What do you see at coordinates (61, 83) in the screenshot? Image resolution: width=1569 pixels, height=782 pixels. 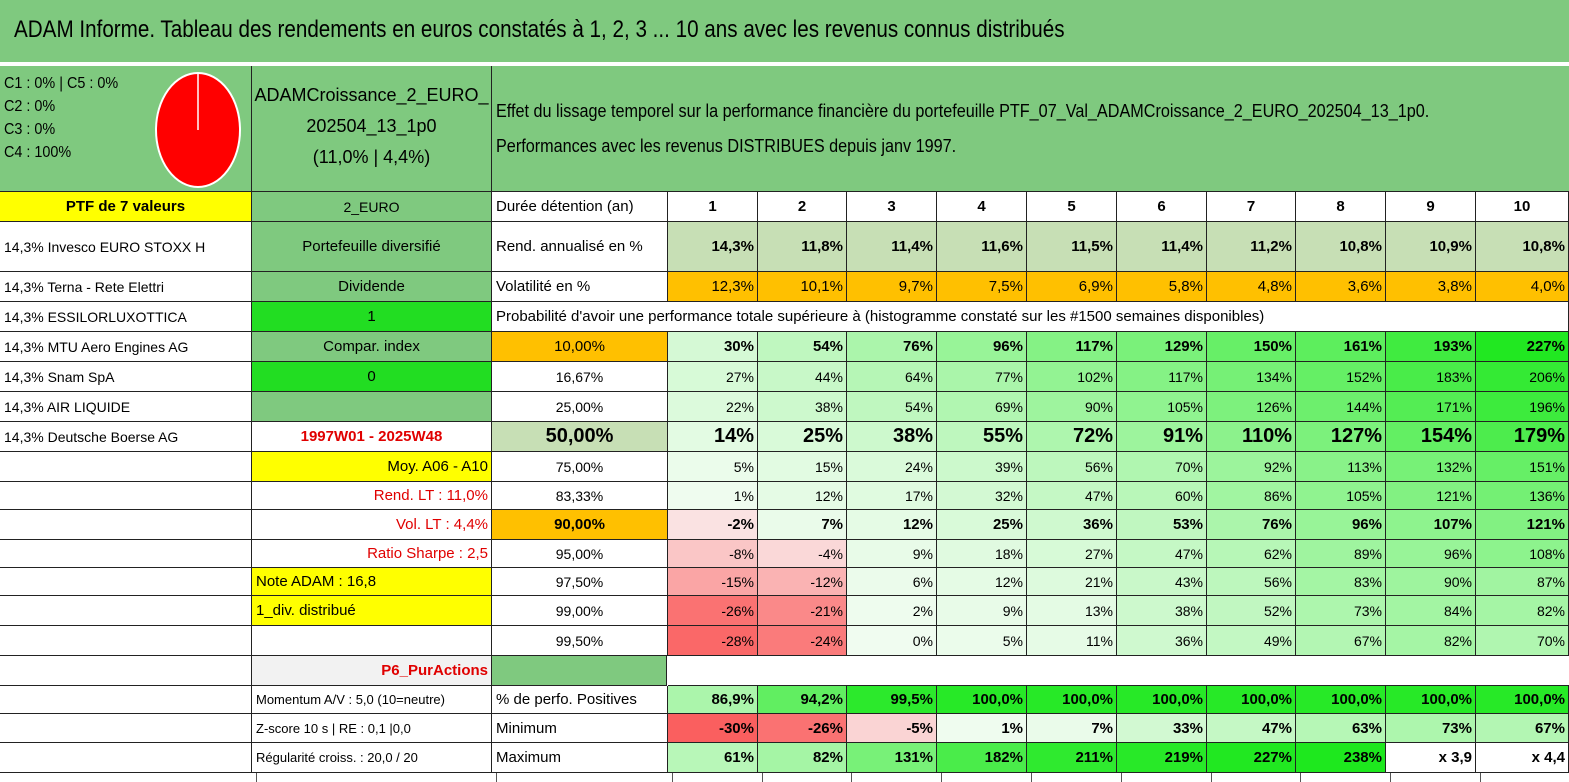 I see `allocation-line: C1 : 0% | C5 : 0%` at bounding box center [61, 83].